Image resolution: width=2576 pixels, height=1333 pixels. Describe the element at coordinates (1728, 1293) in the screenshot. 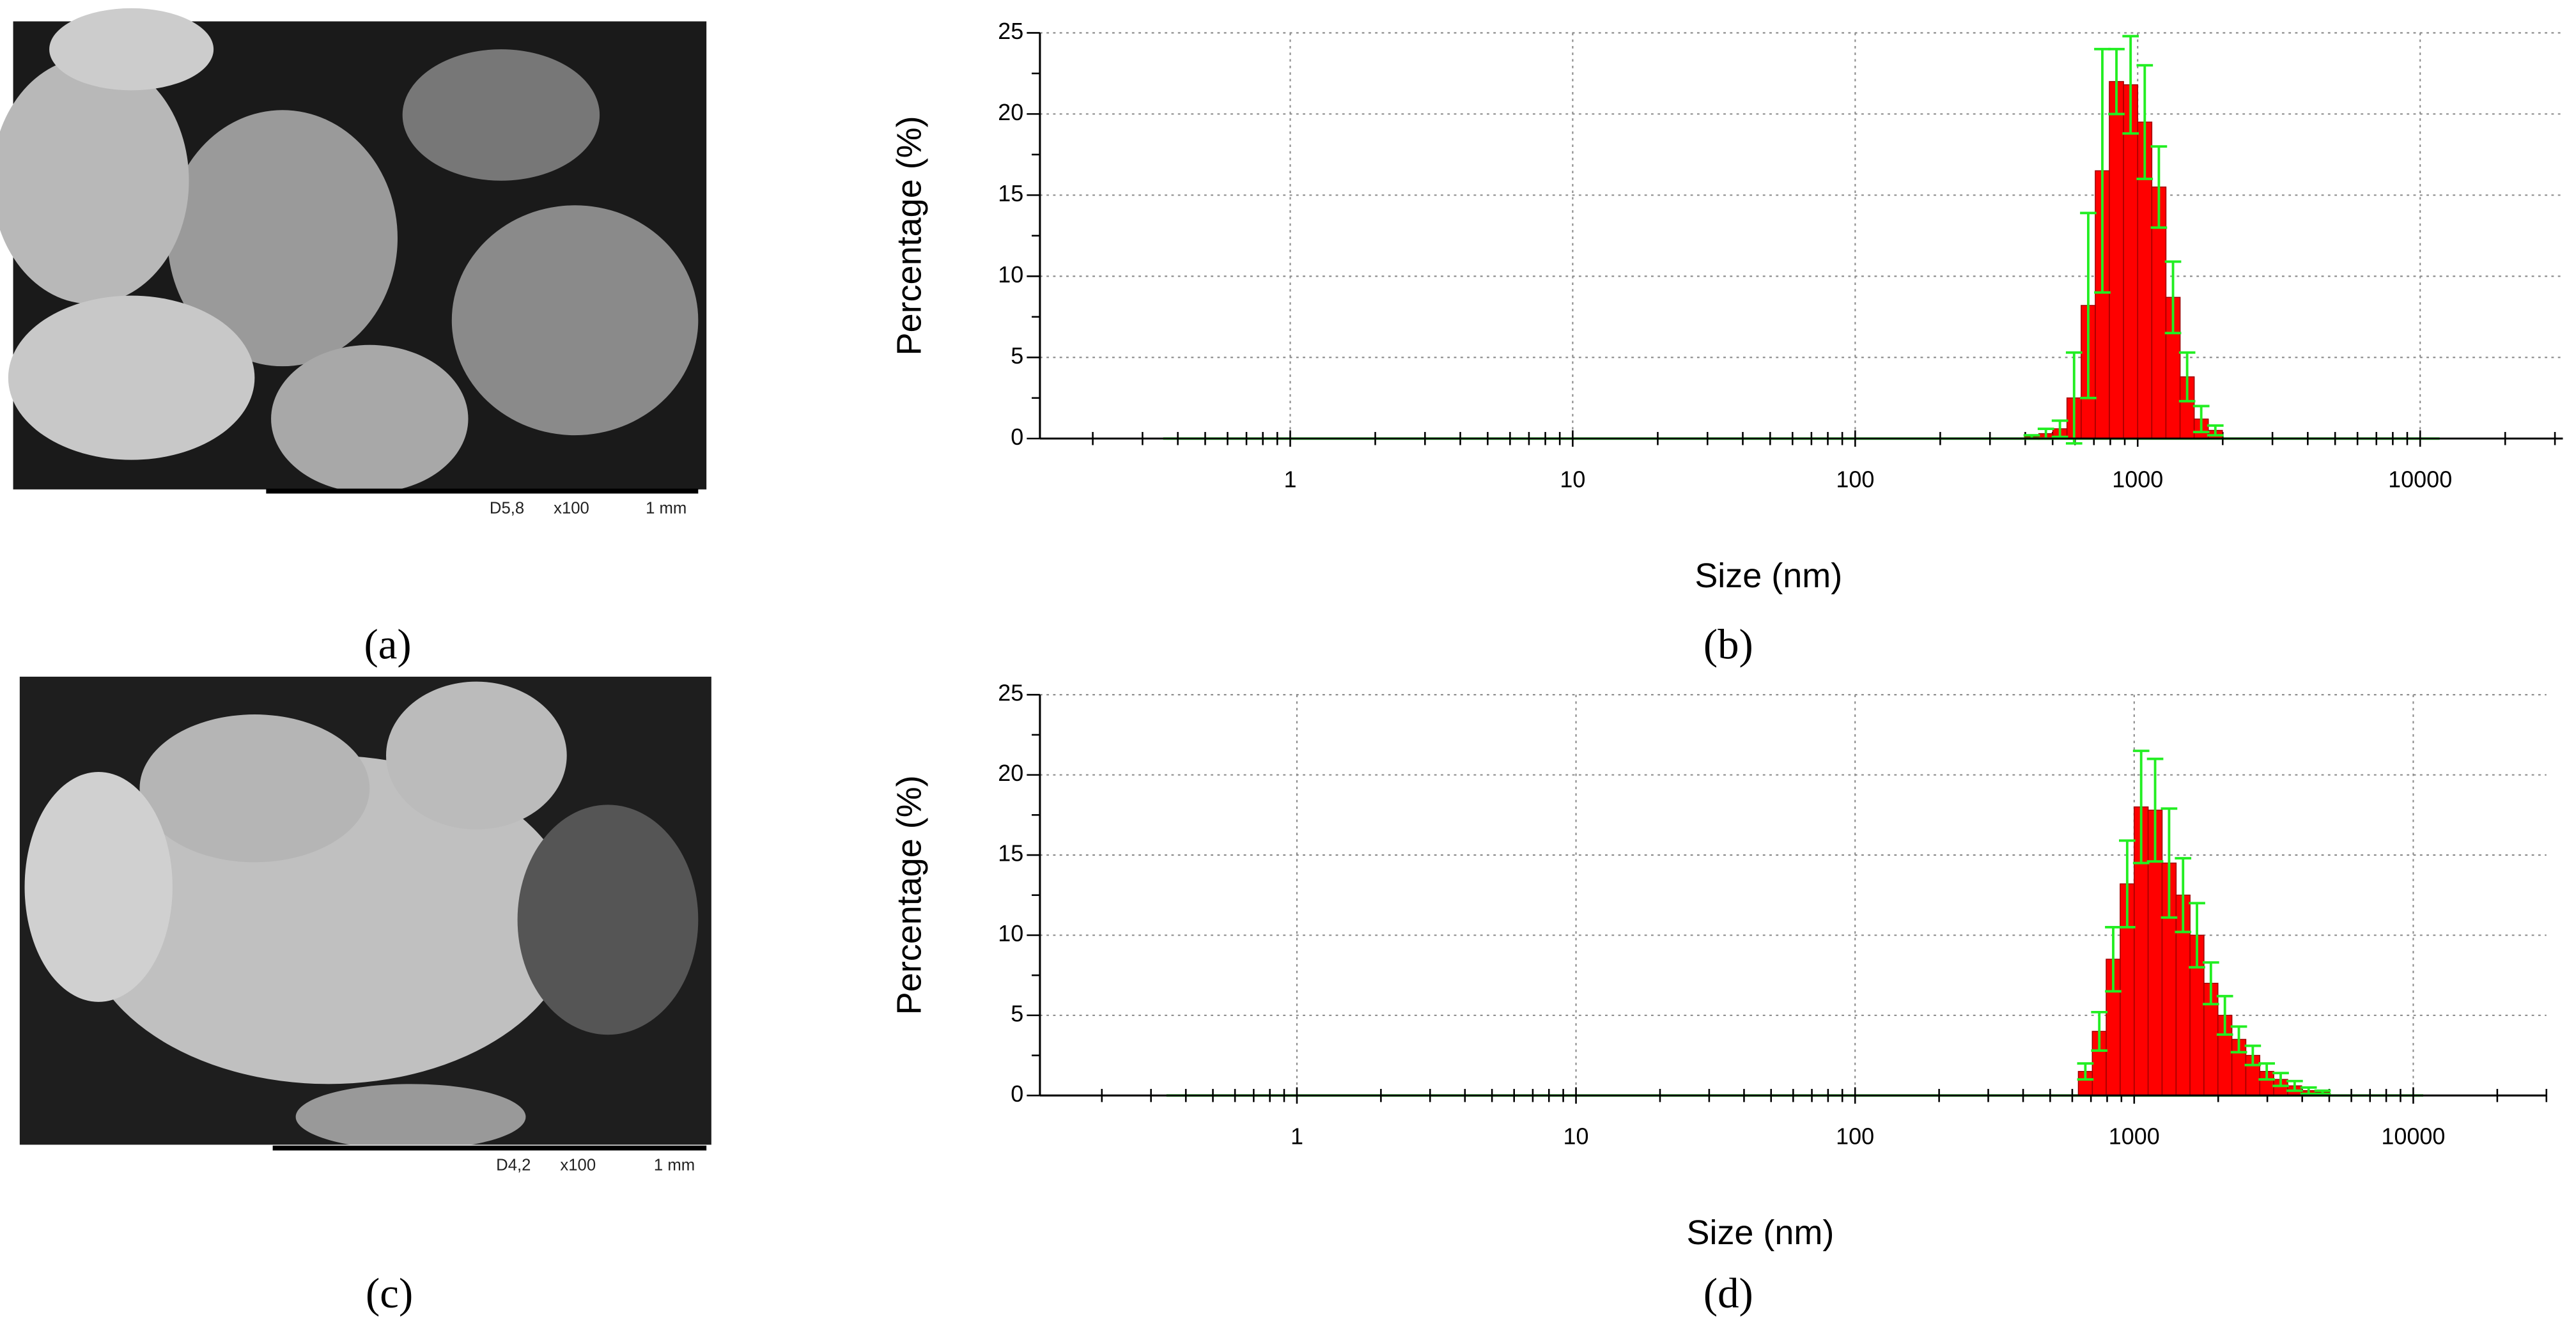

I see `caption: (d)` at that location.